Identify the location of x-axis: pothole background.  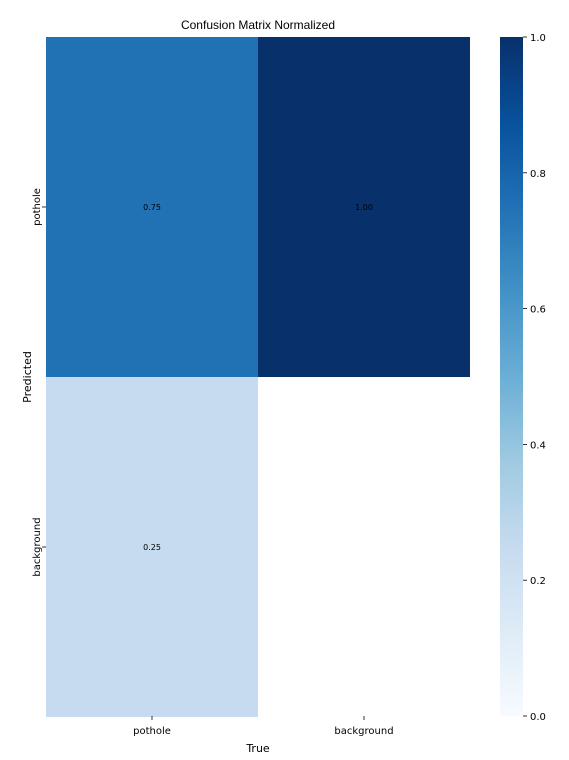
(263, 726).